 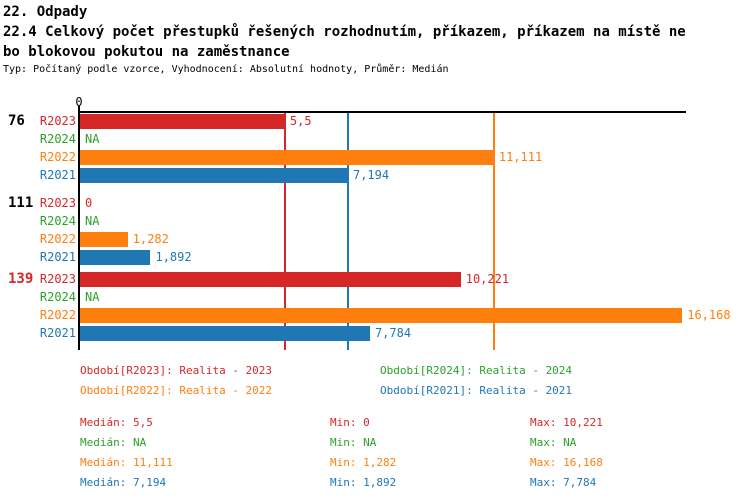 I want to click on stat-min-R2024: Min: NA, so click(x=353, y=442).